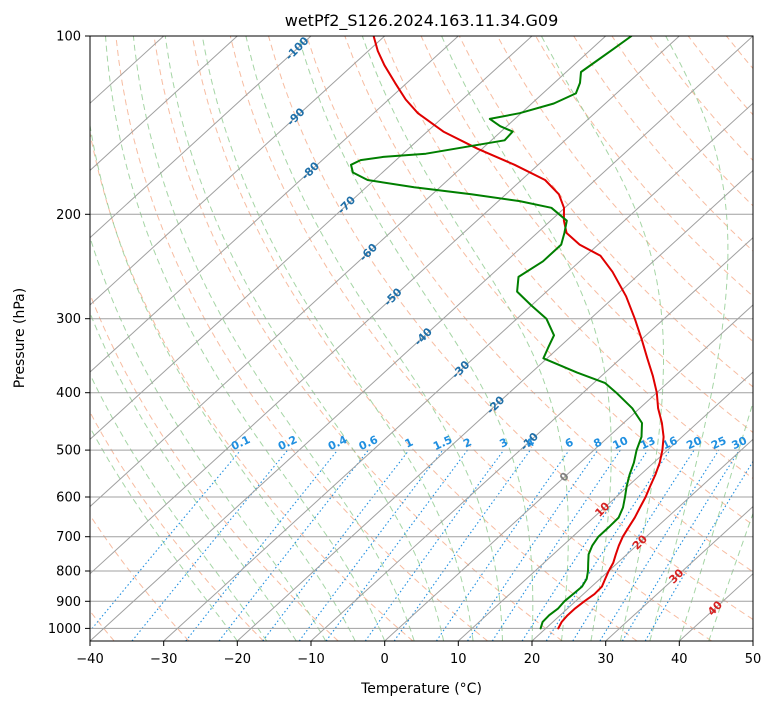  Describe the element at coordinates (605, 659) in the screenshot. I see `x-tick-label: 30` at that location.